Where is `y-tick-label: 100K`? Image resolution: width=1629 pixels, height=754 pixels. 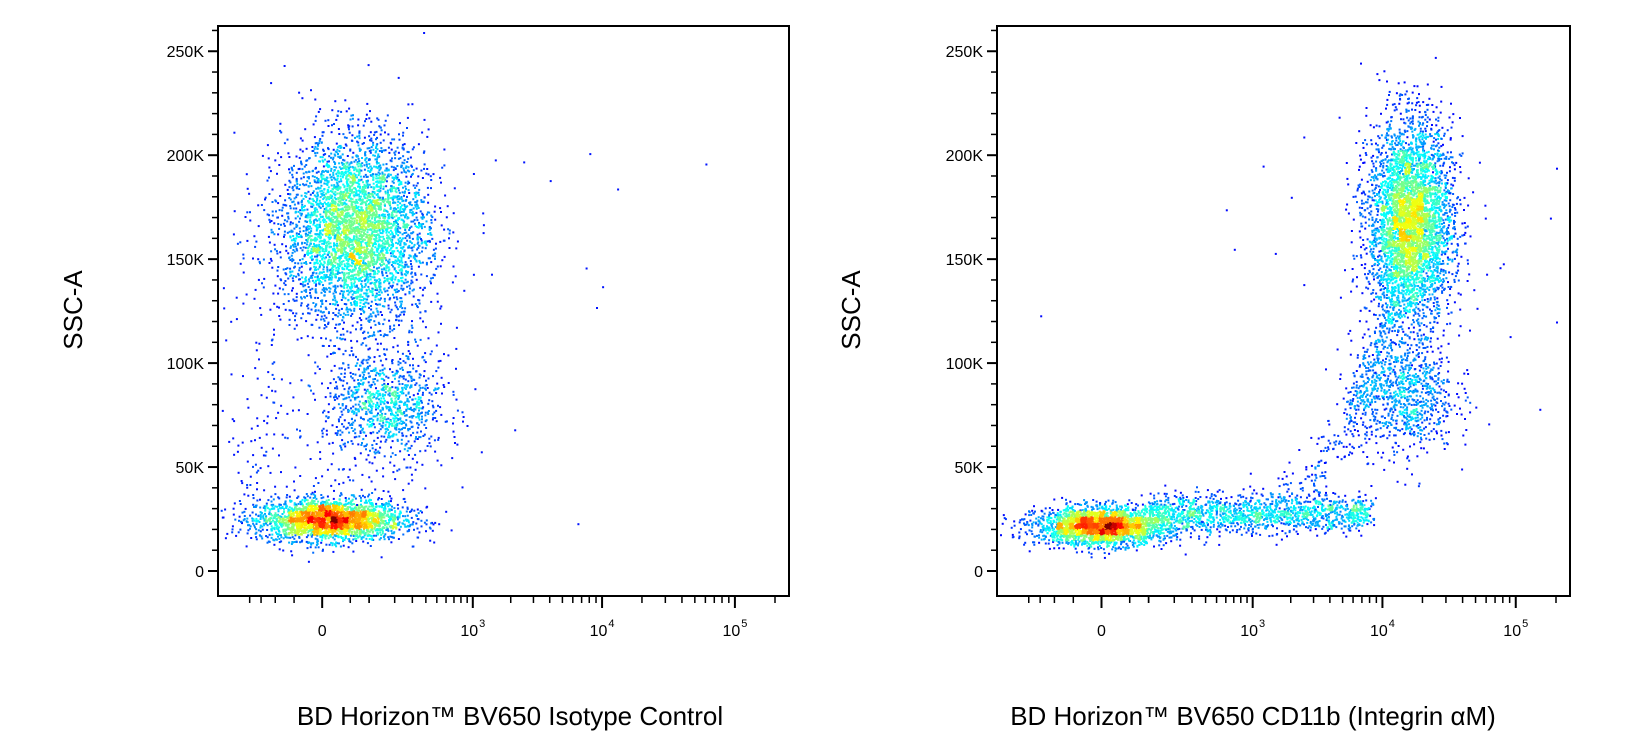 y-tick-label: 100K is located at coordinates (186, 364).